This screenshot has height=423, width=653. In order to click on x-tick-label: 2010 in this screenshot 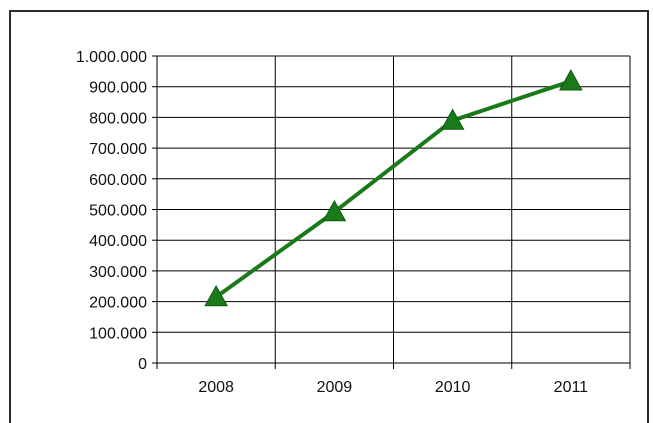, I will do `click(453, 387)`.